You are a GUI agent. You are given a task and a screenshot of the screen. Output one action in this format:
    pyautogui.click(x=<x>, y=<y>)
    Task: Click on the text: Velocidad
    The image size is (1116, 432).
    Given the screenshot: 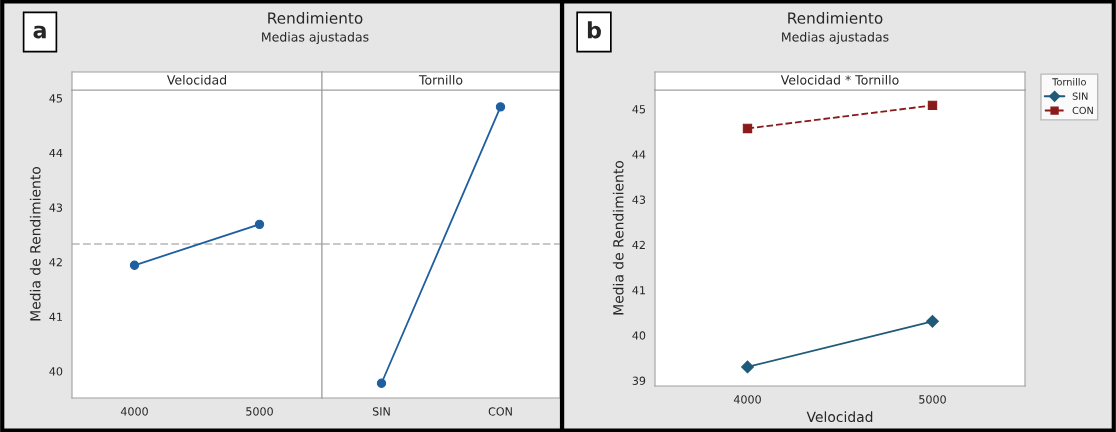 What is the action you would take?
    pyautogui.click(x=196, y=79)
    